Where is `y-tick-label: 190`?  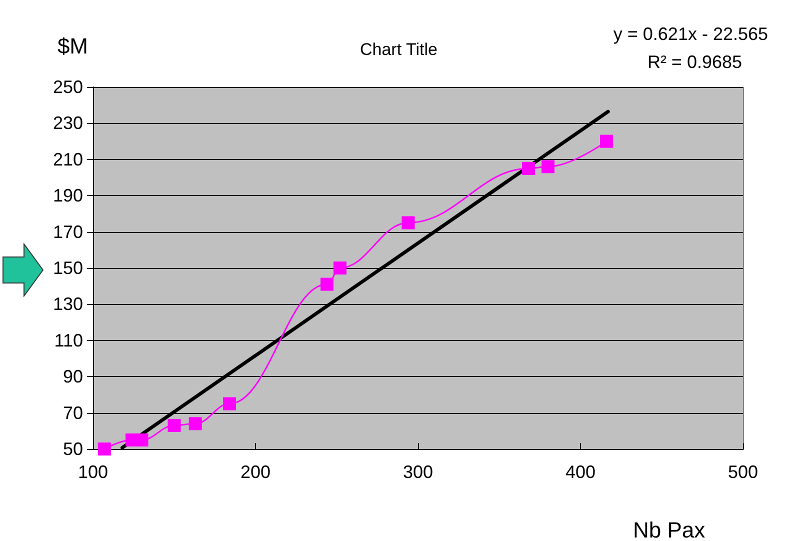
y-tick-label: 190 is located at coordinates (67, 196).